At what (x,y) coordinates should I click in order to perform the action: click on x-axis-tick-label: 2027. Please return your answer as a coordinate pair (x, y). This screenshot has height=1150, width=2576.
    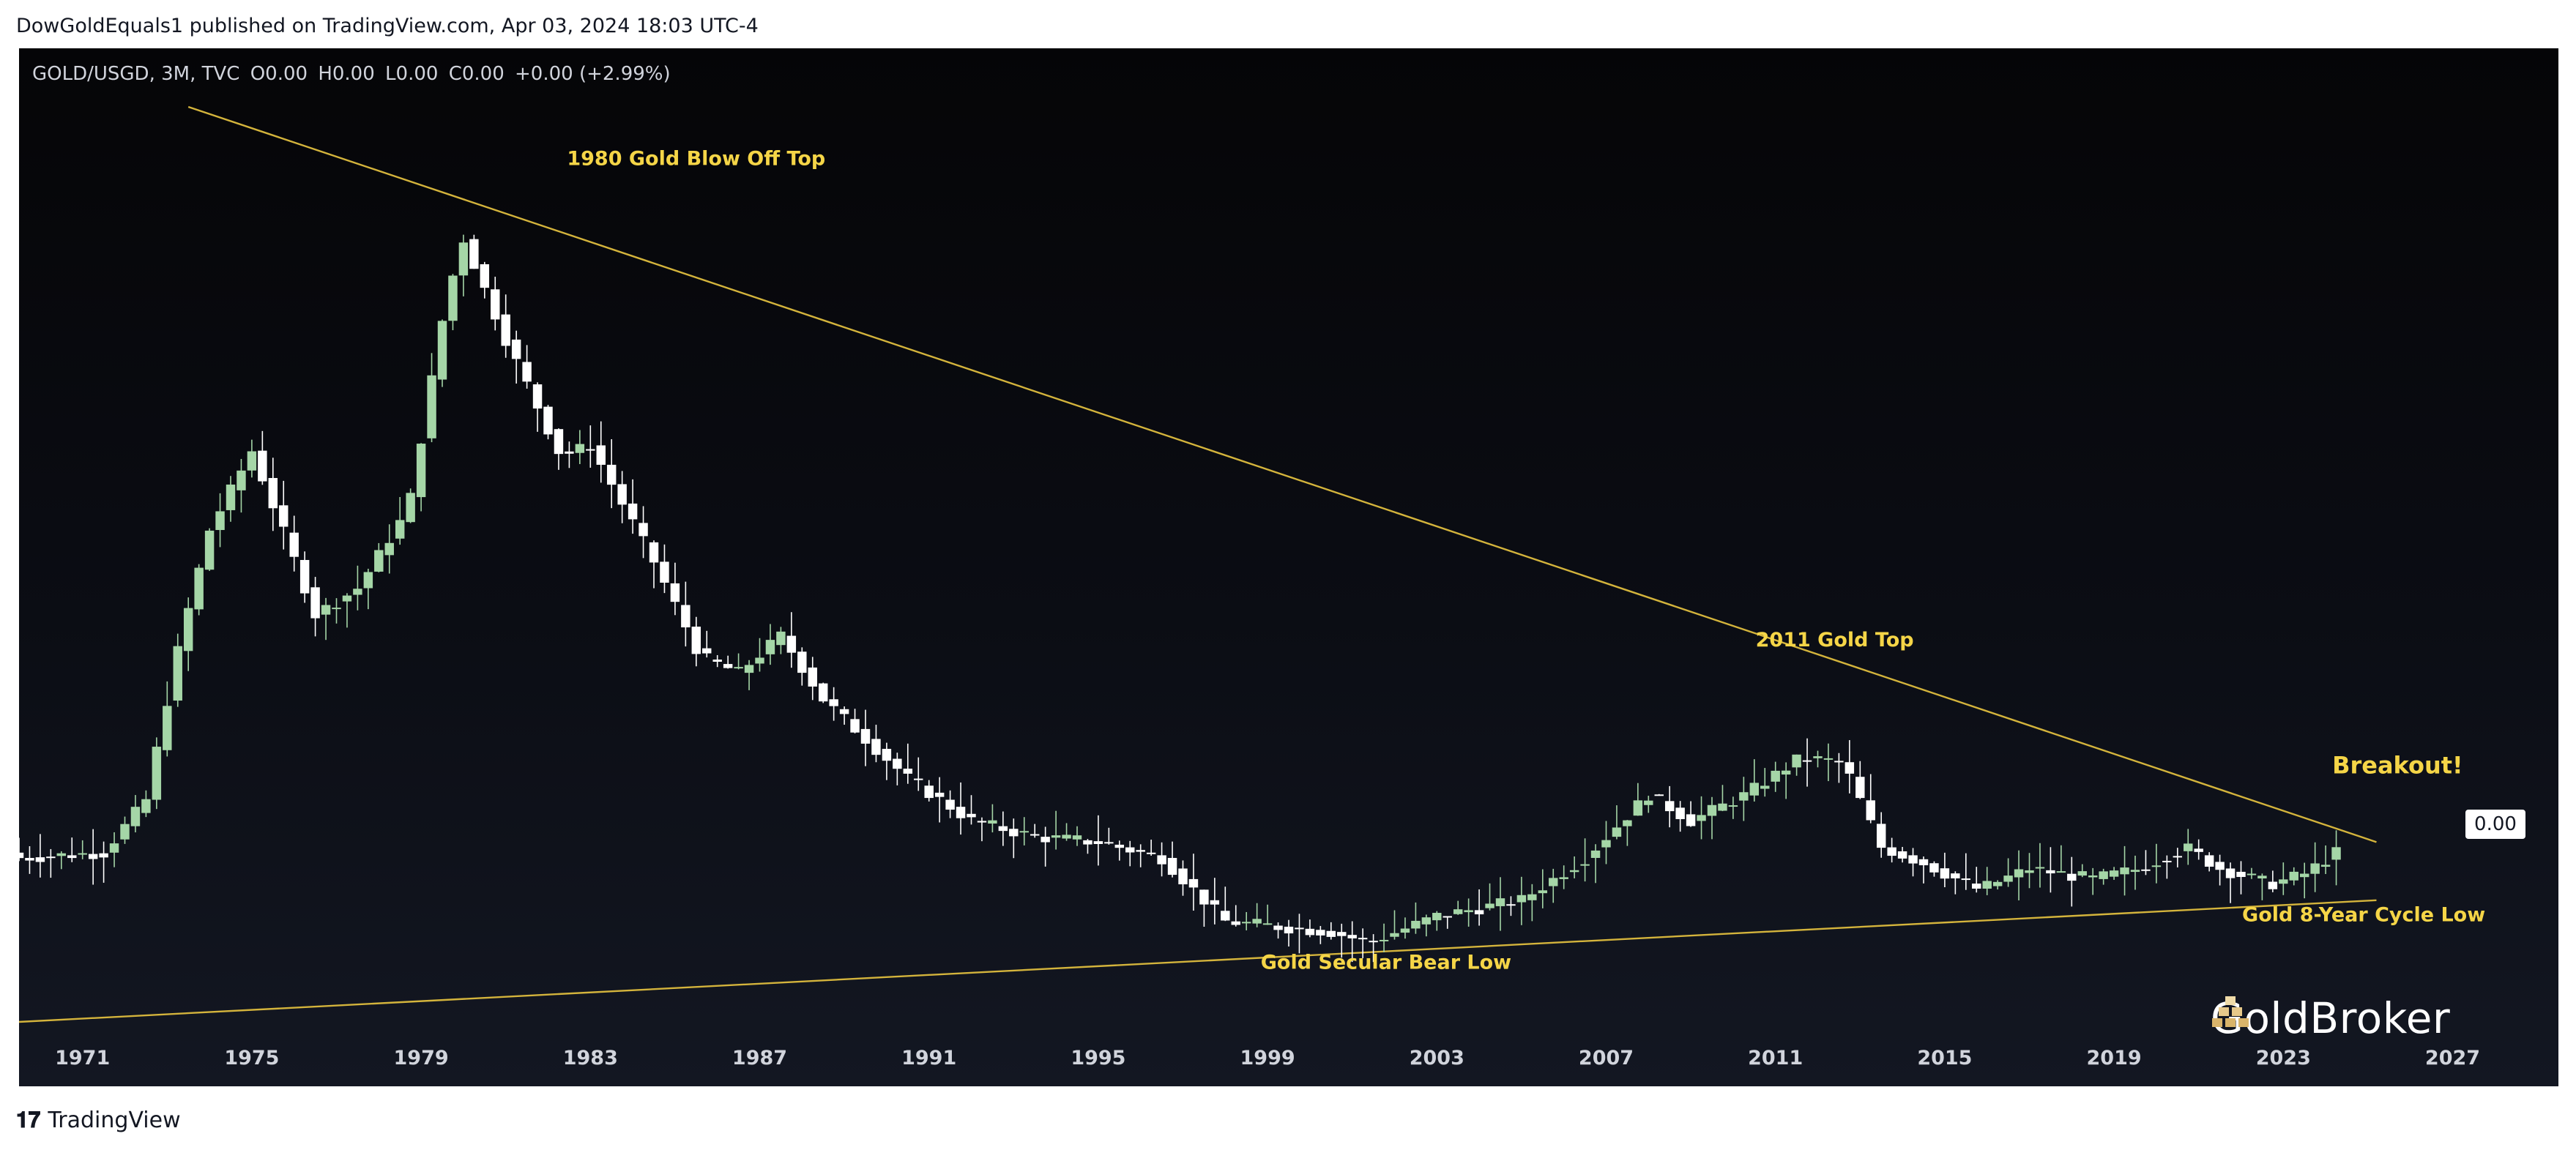
    Looking at the image, I should click on (2452, 1058).